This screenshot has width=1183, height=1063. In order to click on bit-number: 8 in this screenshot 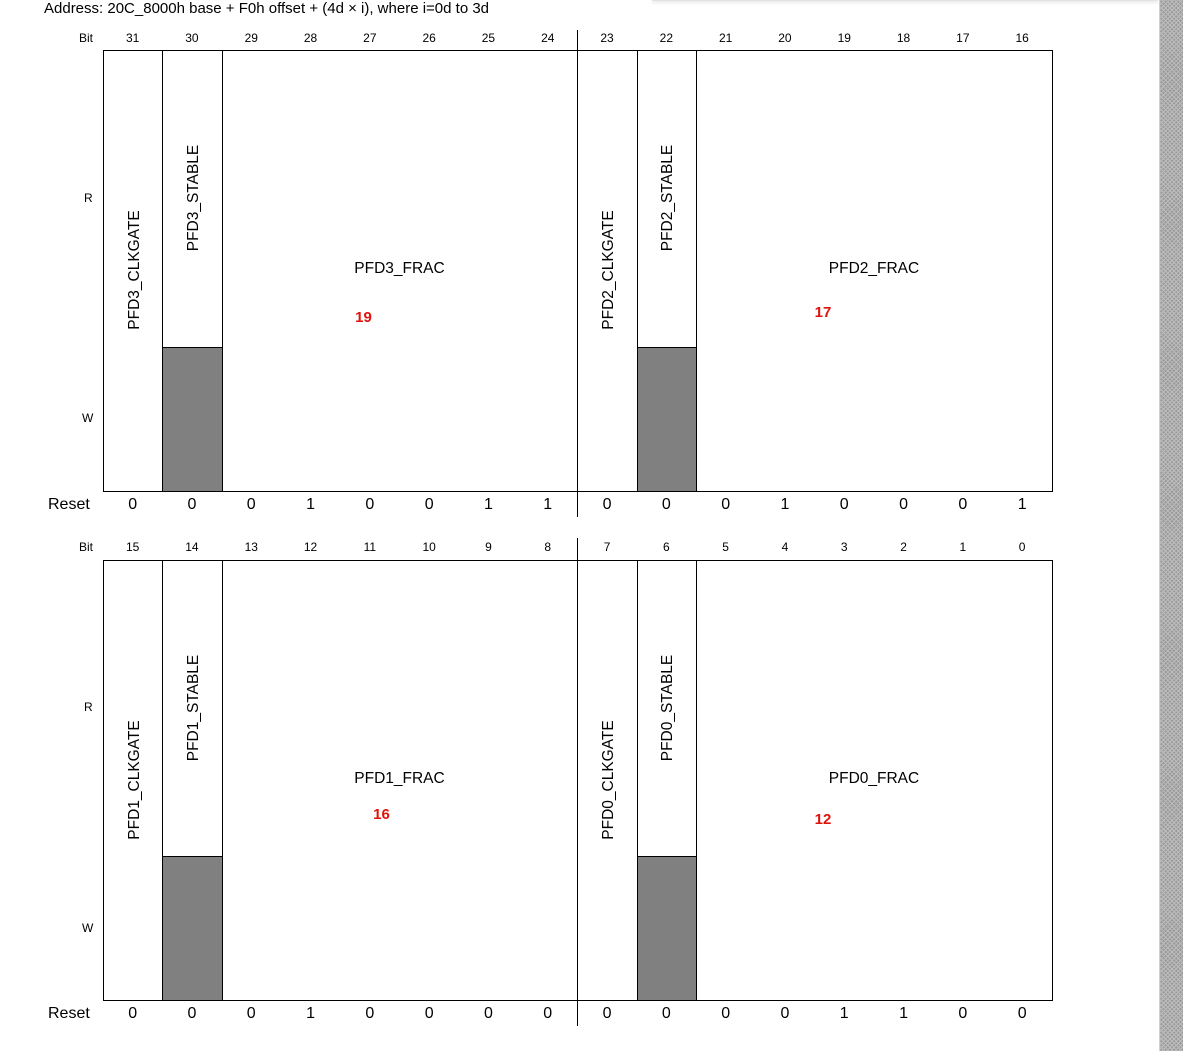, I will do `click(548, 547)`.